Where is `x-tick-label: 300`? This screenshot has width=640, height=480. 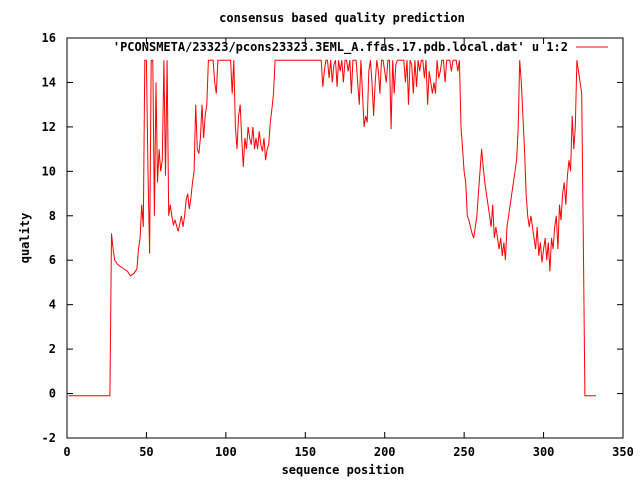 x-tick-label: 300 is located at coordinates (544, 452).